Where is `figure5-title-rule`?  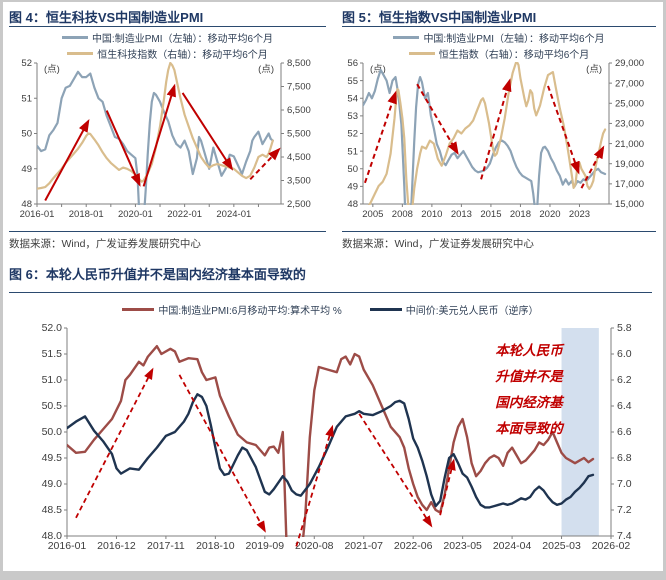
figure5-title-rule is located at coordinates (499, 27).